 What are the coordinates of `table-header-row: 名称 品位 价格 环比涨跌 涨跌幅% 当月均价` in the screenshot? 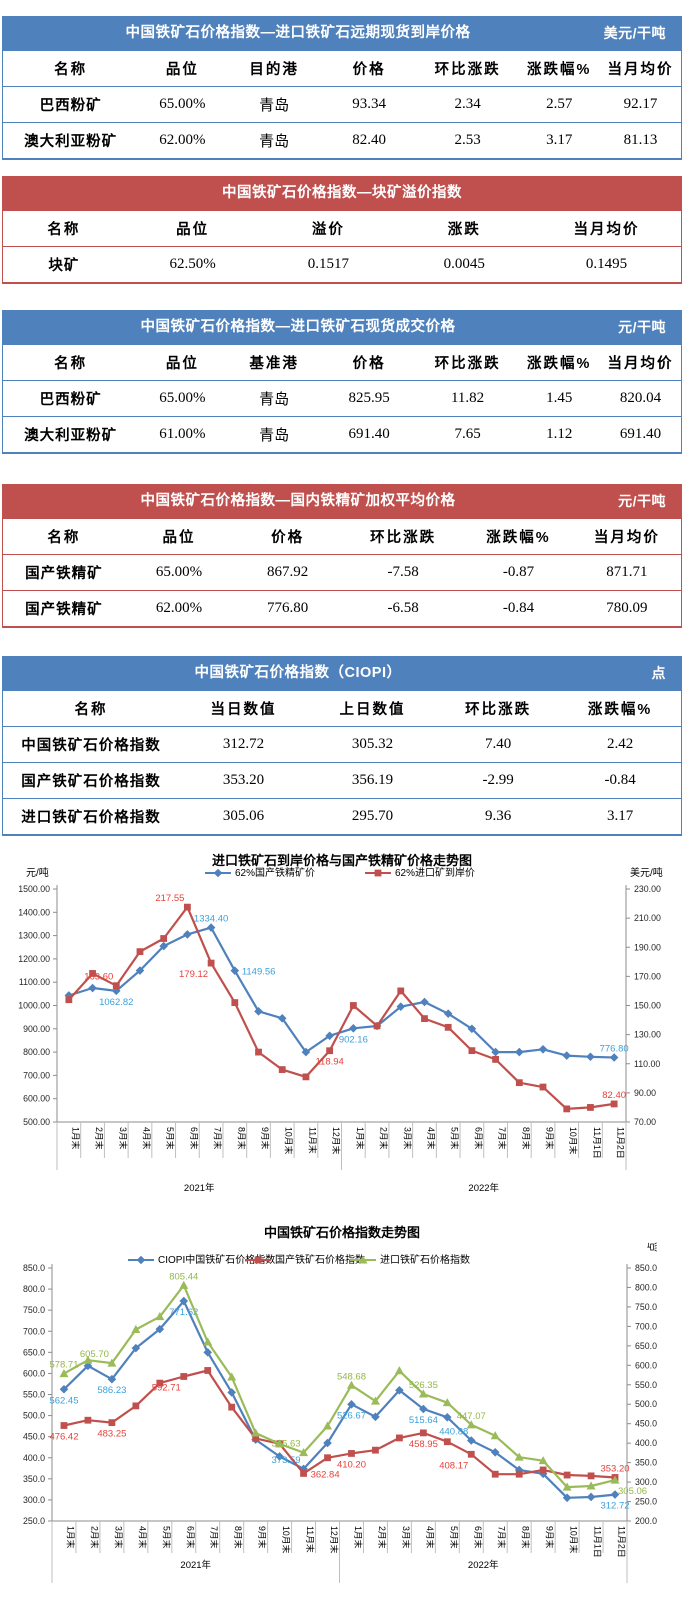 It's located at (342, 536).